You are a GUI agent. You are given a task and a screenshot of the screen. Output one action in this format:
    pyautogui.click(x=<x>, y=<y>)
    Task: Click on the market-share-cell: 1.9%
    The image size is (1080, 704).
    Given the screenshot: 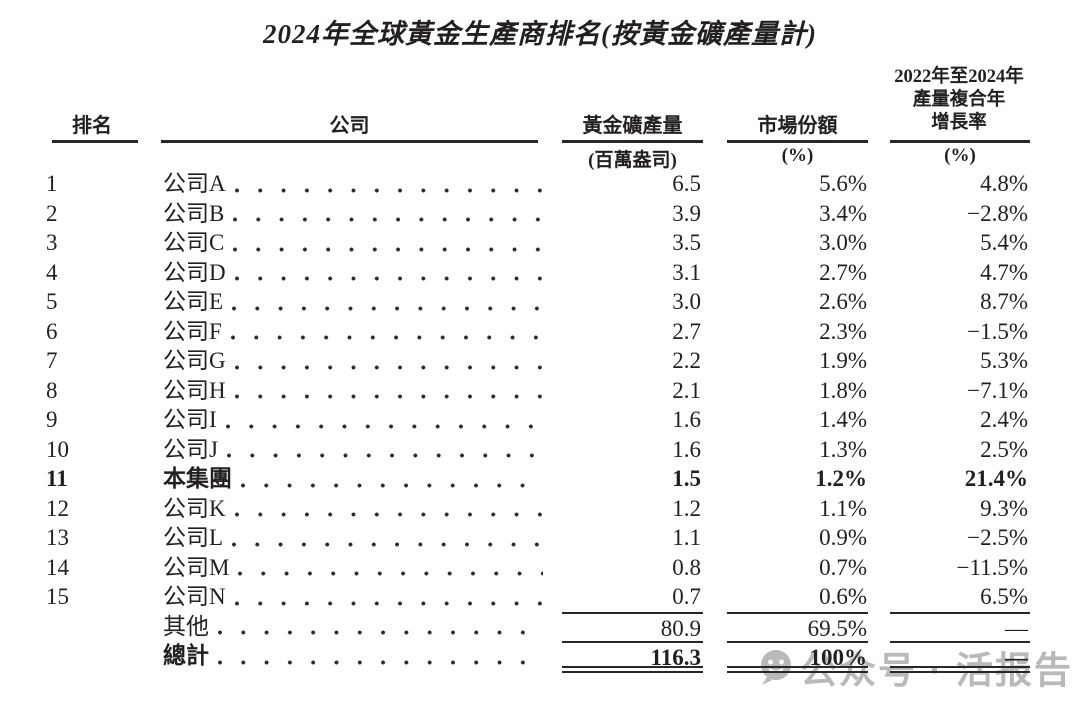 What is the action you would take?
    pyautogui.click(x=843, y=360)
    